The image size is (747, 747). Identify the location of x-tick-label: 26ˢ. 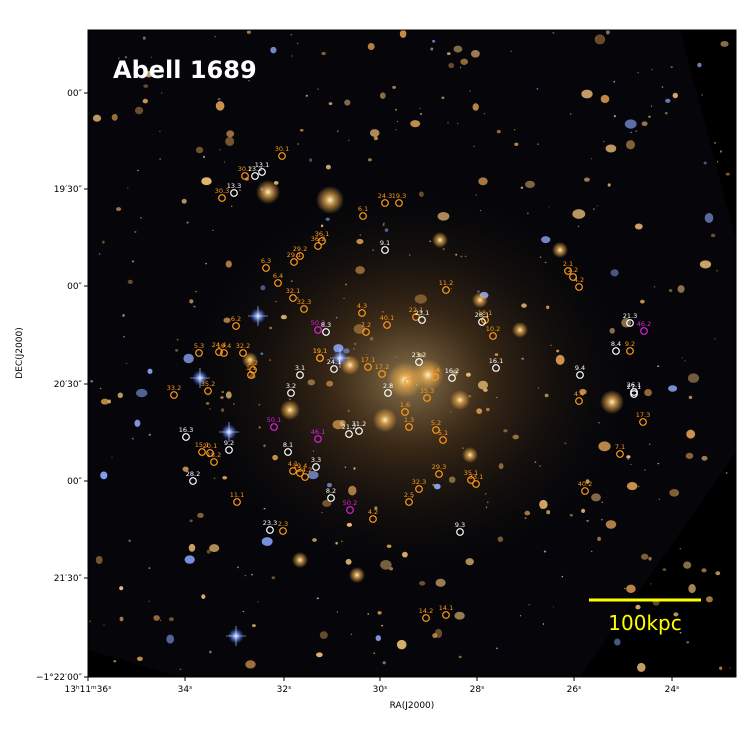
(574, 690).